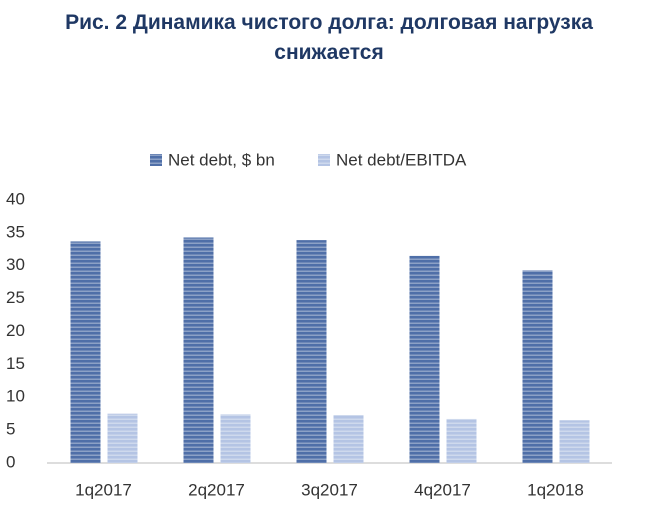  Describe the element at coordinates (15, 363) in the screenshot. I see `y-tick-label: 15` at that location.